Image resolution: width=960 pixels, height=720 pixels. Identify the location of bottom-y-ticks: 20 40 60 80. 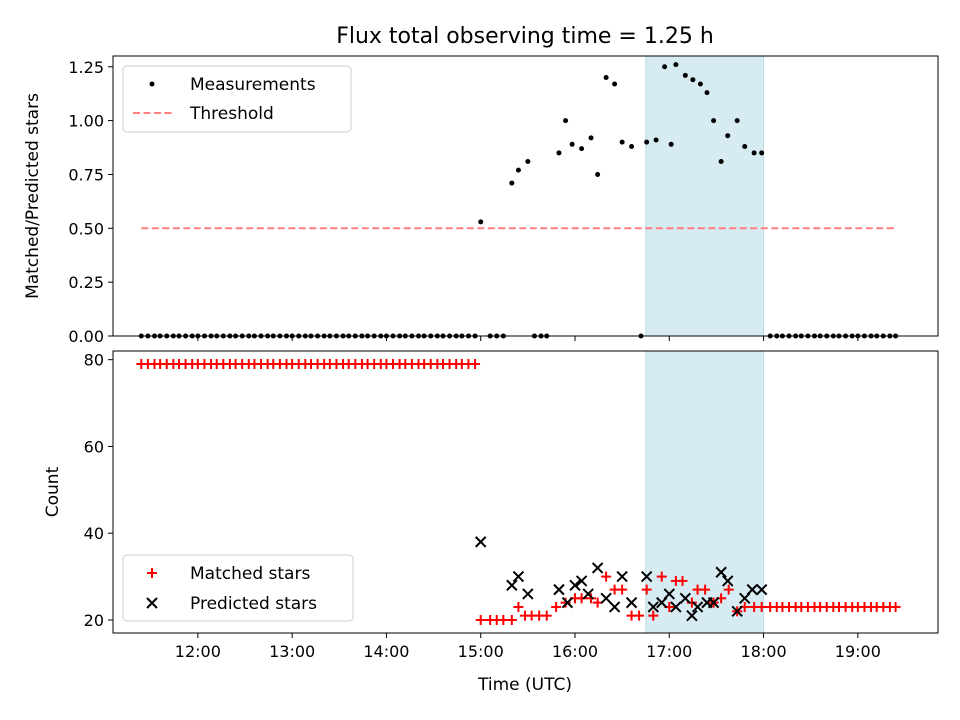
(98, 490).